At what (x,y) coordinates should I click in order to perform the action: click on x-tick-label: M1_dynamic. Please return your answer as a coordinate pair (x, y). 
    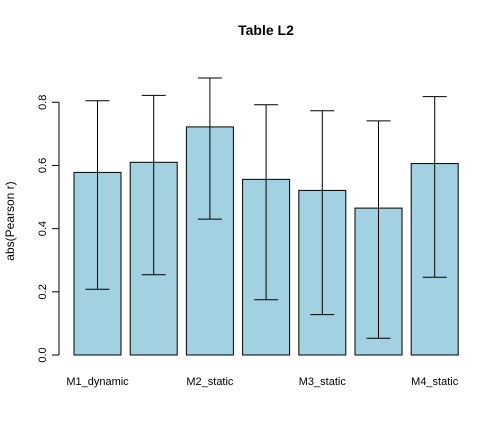
    Looking at the image, I should click on (97, 382).